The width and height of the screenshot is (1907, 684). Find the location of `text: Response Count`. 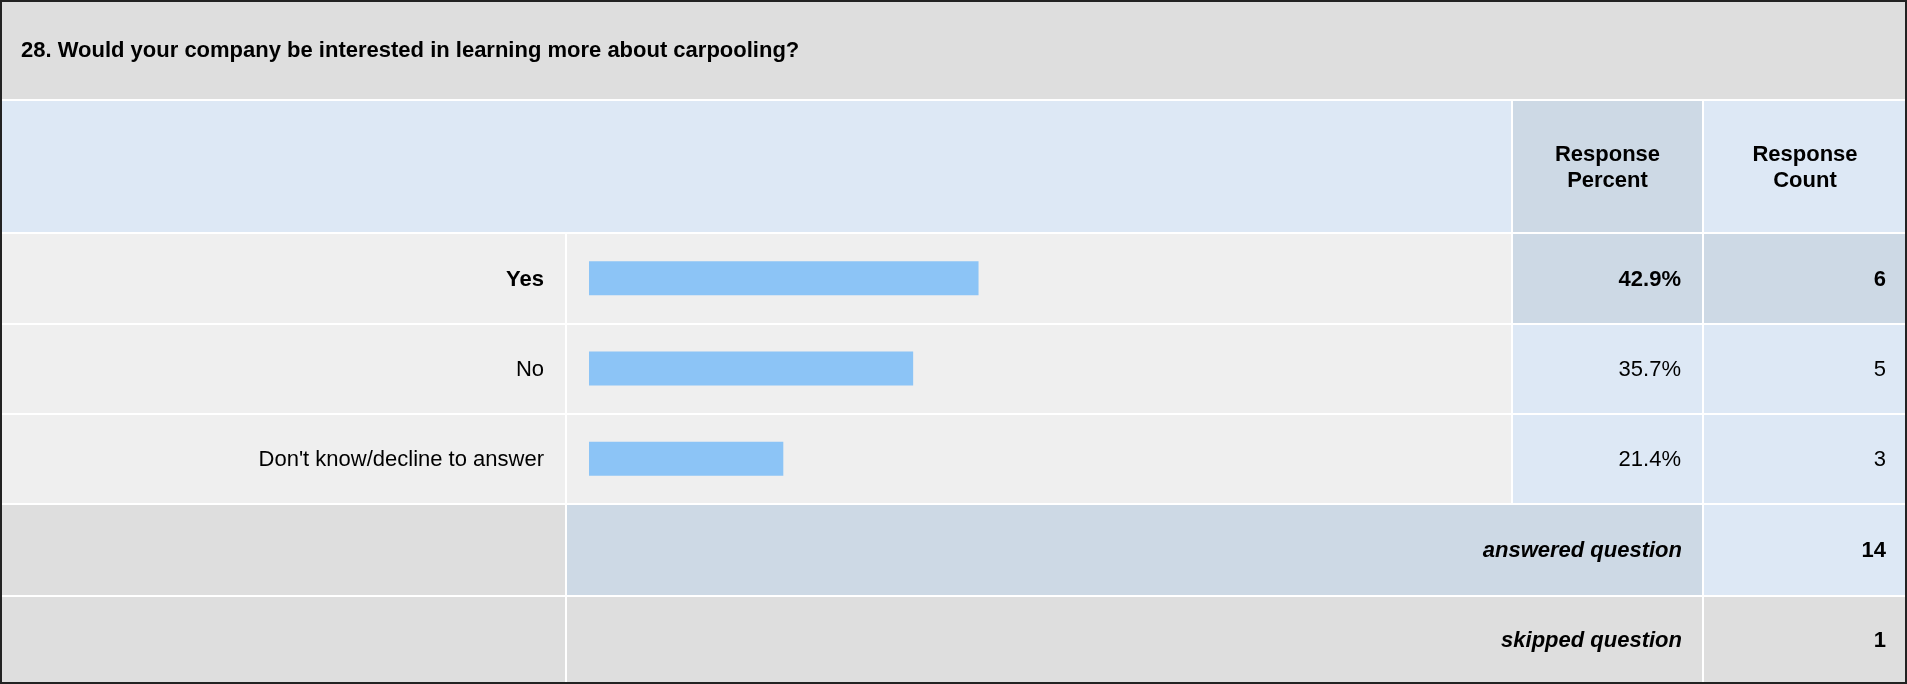

text: Response Count is located at coordinates (1805, 166).